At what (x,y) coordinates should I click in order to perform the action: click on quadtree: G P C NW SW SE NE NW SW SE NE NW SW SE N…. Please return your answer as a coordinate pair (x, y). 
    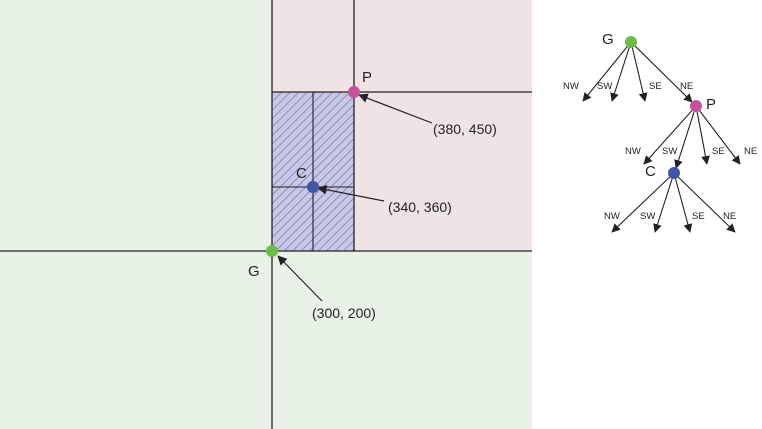
    Looking at the image, I should click on (660, 132).